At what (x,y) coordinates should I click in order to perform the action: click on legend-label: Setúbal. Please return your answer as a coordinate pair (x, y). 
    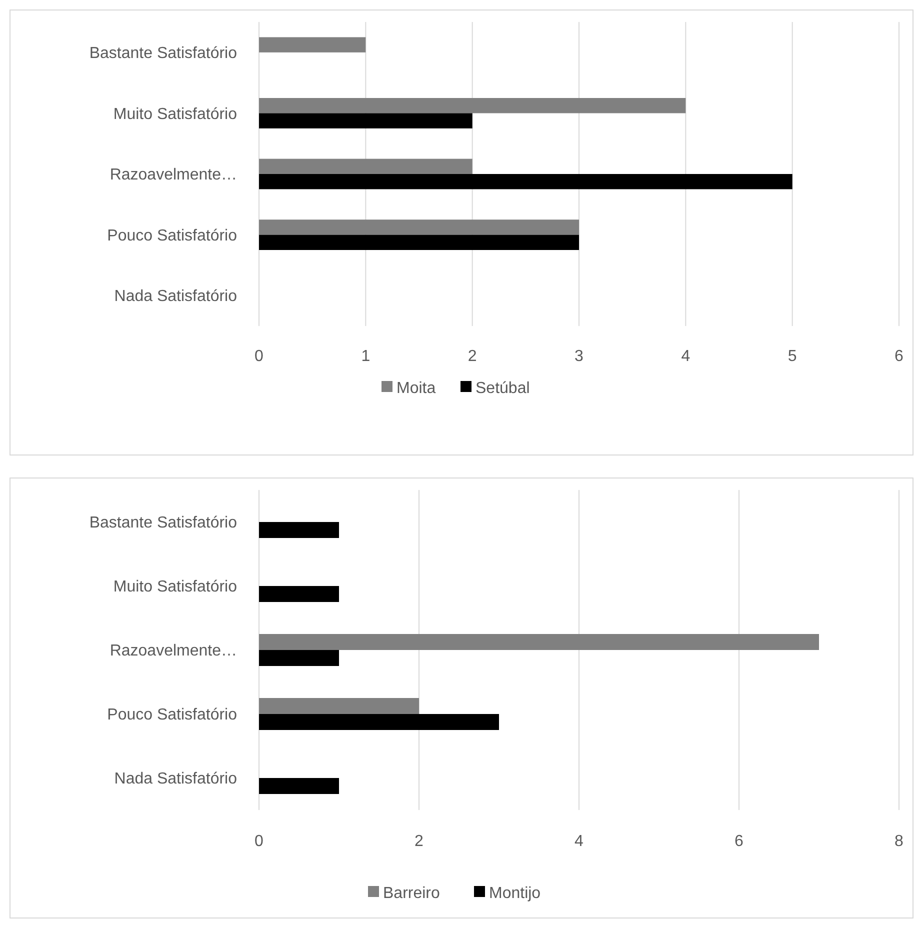
    Looking at the image, I should click on (503, 388).